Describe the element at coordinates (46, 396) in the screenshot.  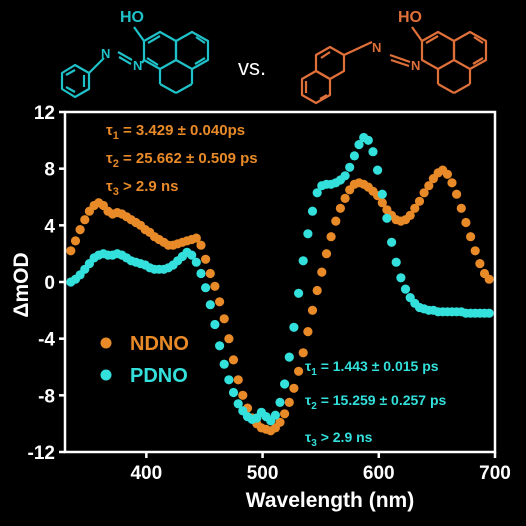
I see `y-tick-label: -8` at that location.